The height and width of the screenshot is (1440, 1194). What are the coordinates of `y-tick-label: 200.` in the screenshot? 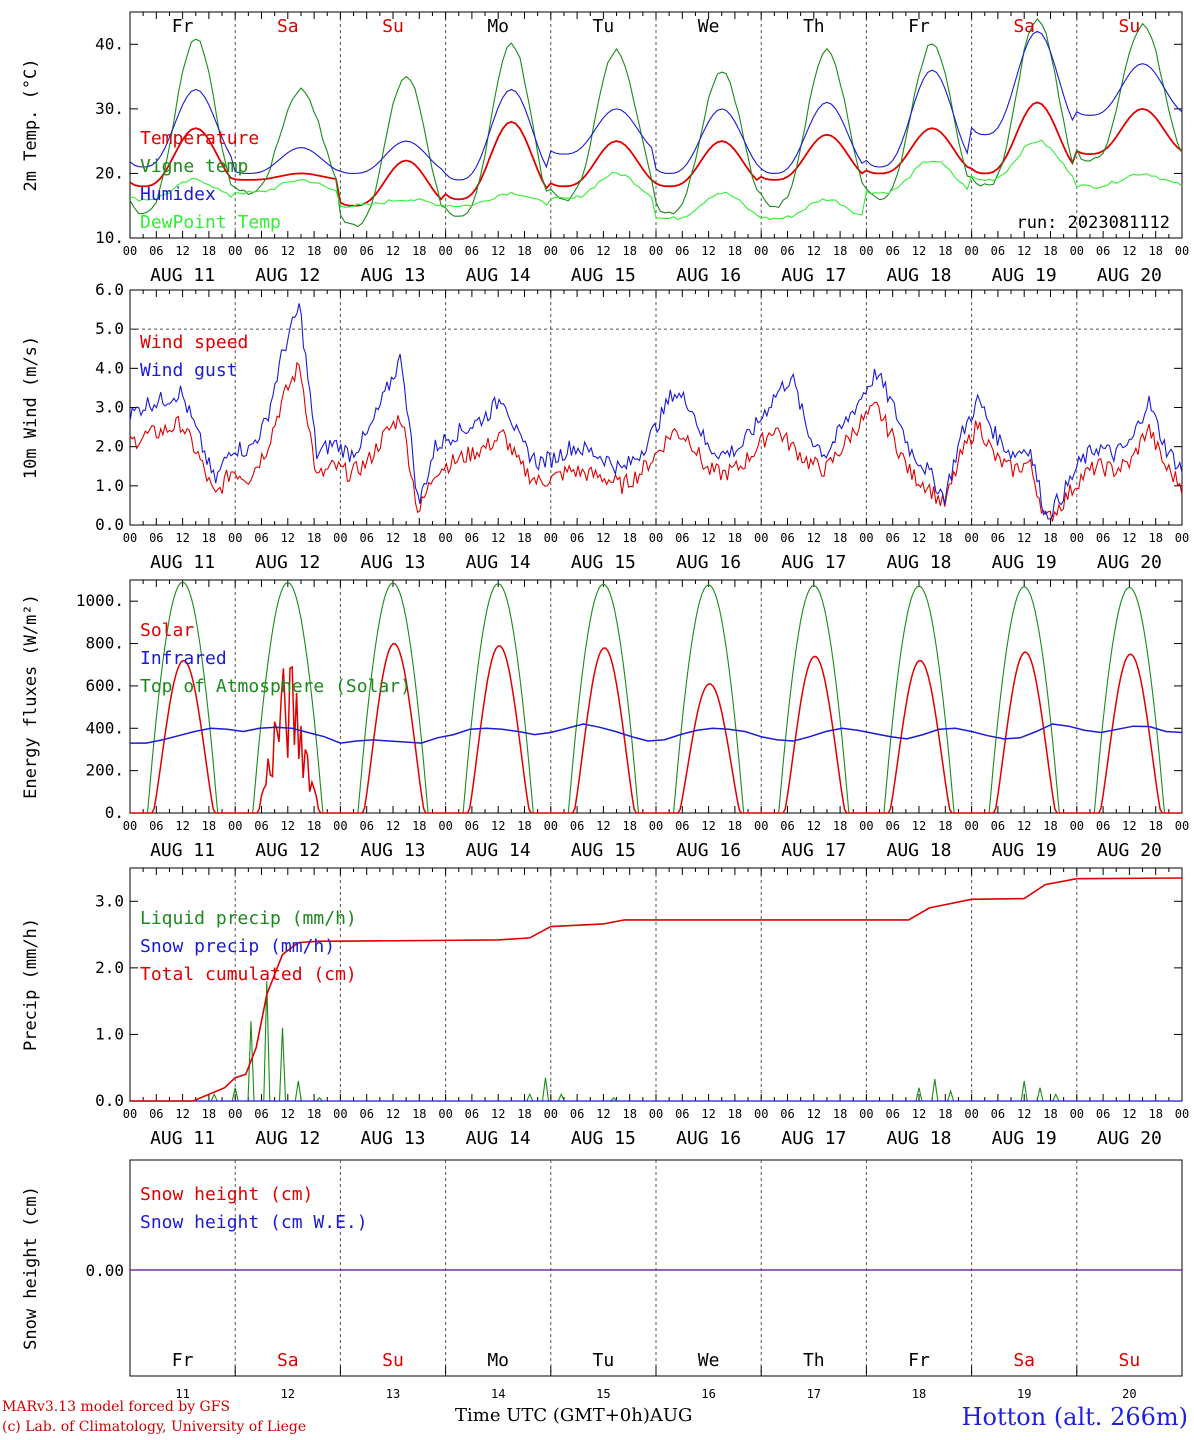 It's located at (104, 770).